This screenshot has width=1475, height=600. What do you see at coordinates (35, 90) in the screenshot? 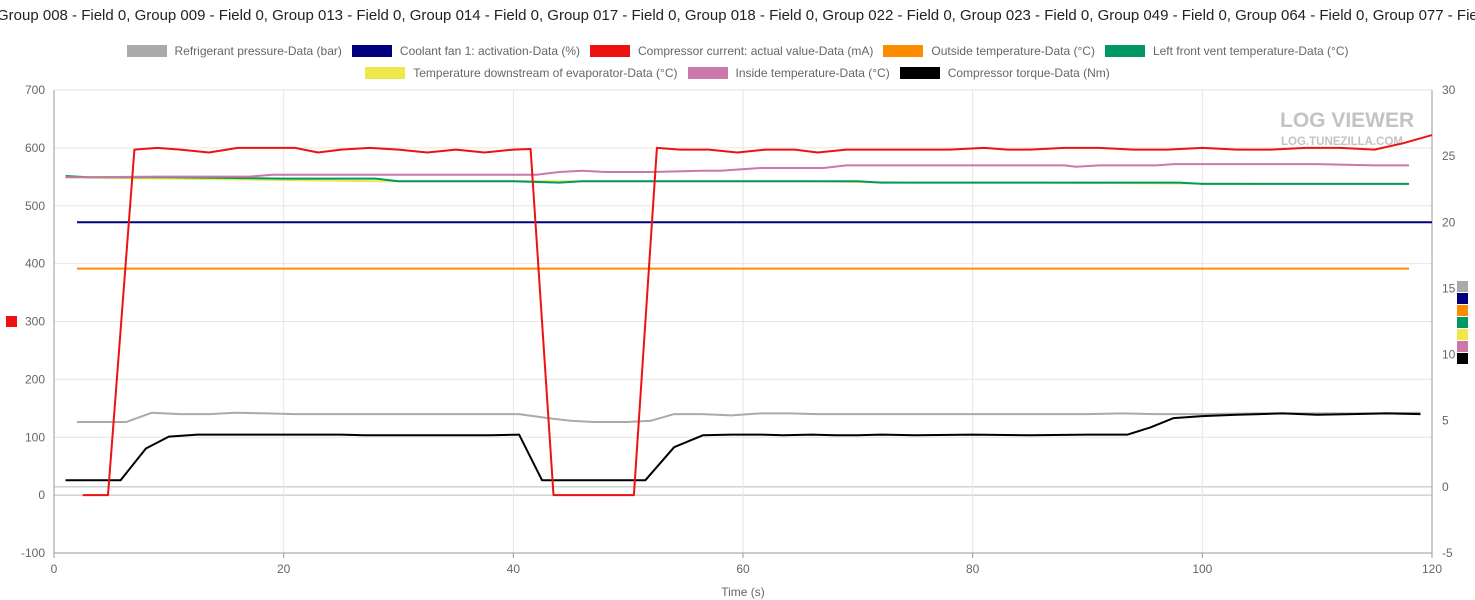
I see `y-tick-label: 700` at bounding box center [35, 90].